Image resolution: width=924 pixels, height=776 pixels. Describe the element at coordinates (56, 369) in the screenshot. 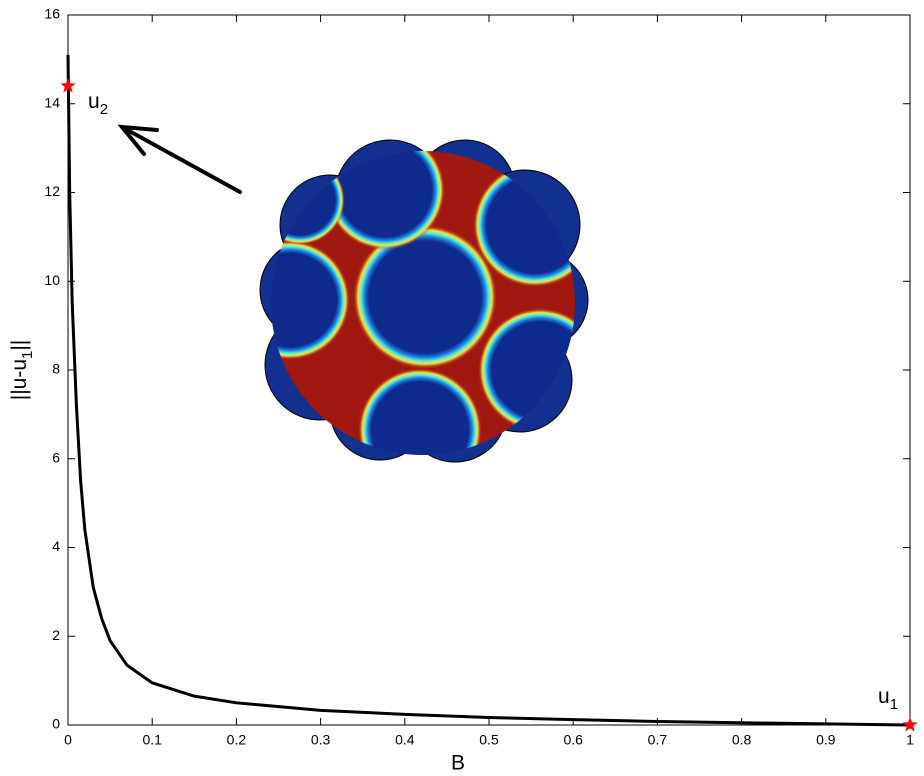

I see `y-tick-label: 8` at that location.